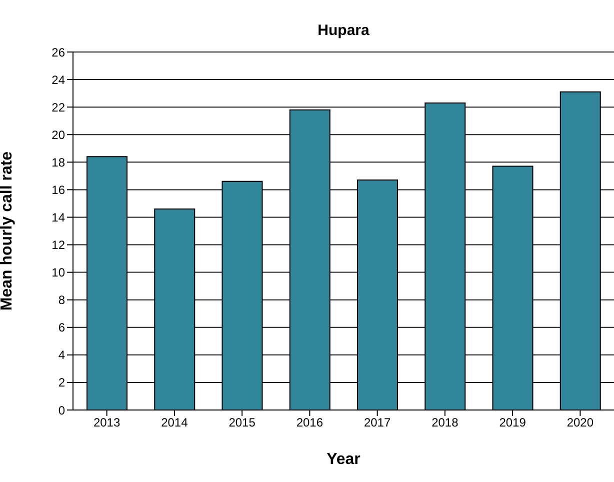  What do you see at coordinates (343, 459) in the screenshot?
I see `x-axis-title: Year` at bounding box center [343, 459].